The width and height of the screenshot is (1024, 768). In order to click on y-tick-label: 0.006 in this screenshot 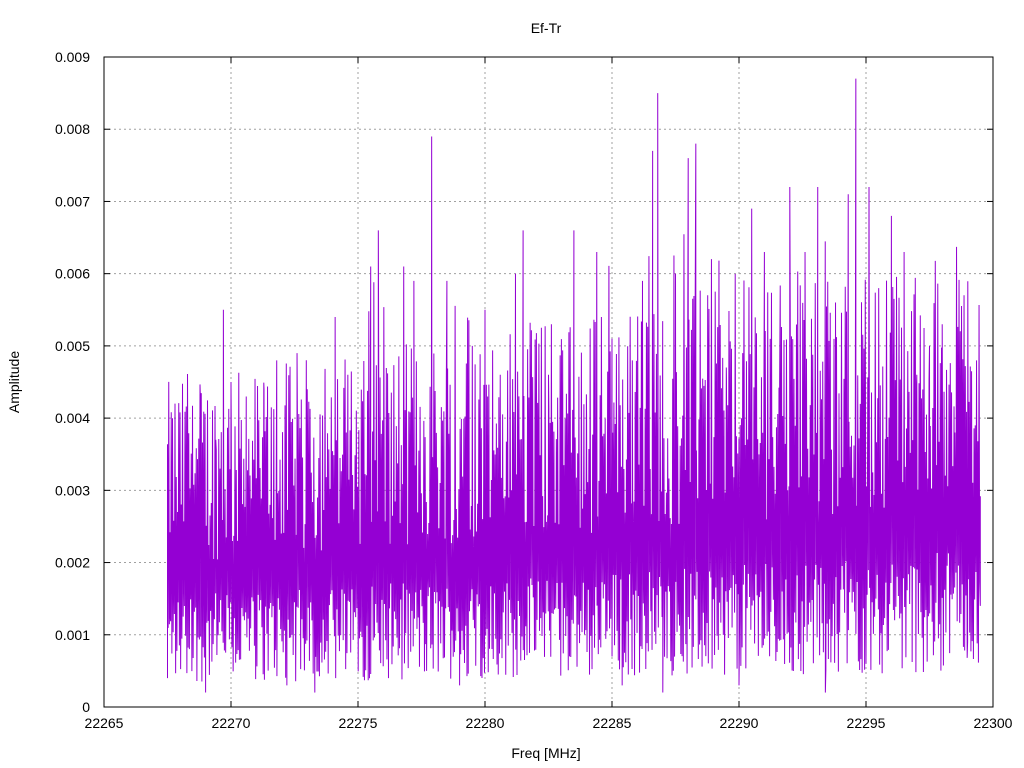, I will do `click(72, 274)`.